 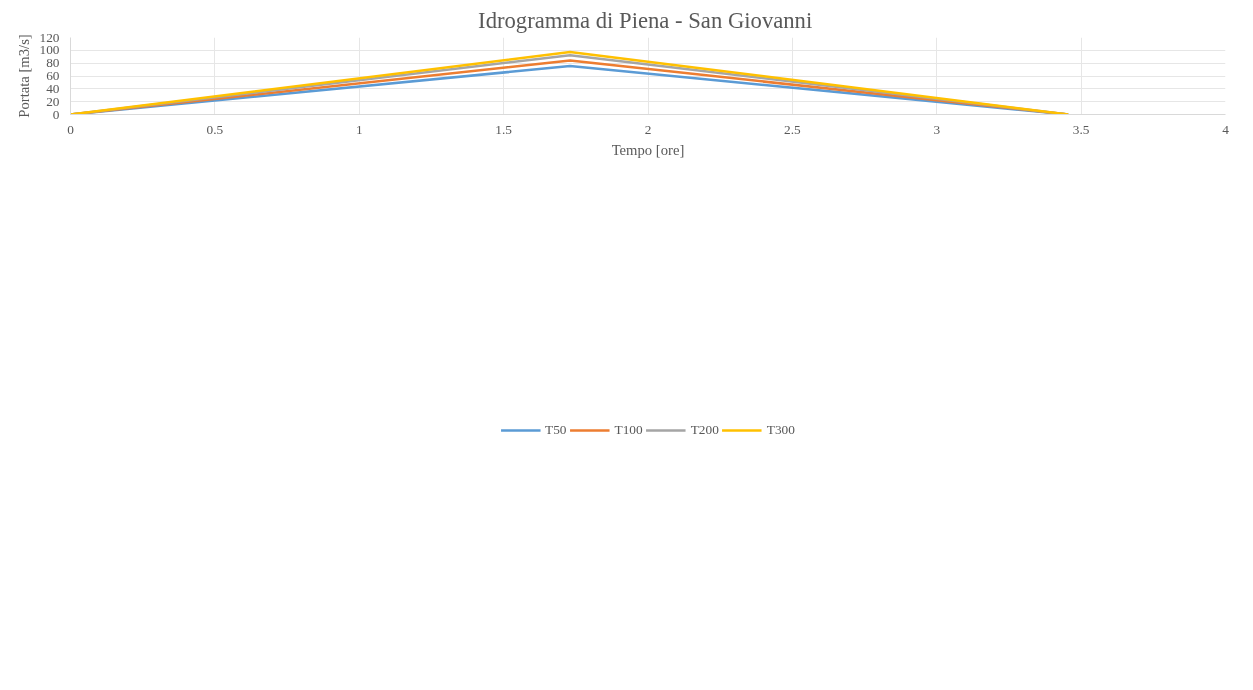 I want to click on x-tick-label: 3.5, so click(x=1081, y=129).